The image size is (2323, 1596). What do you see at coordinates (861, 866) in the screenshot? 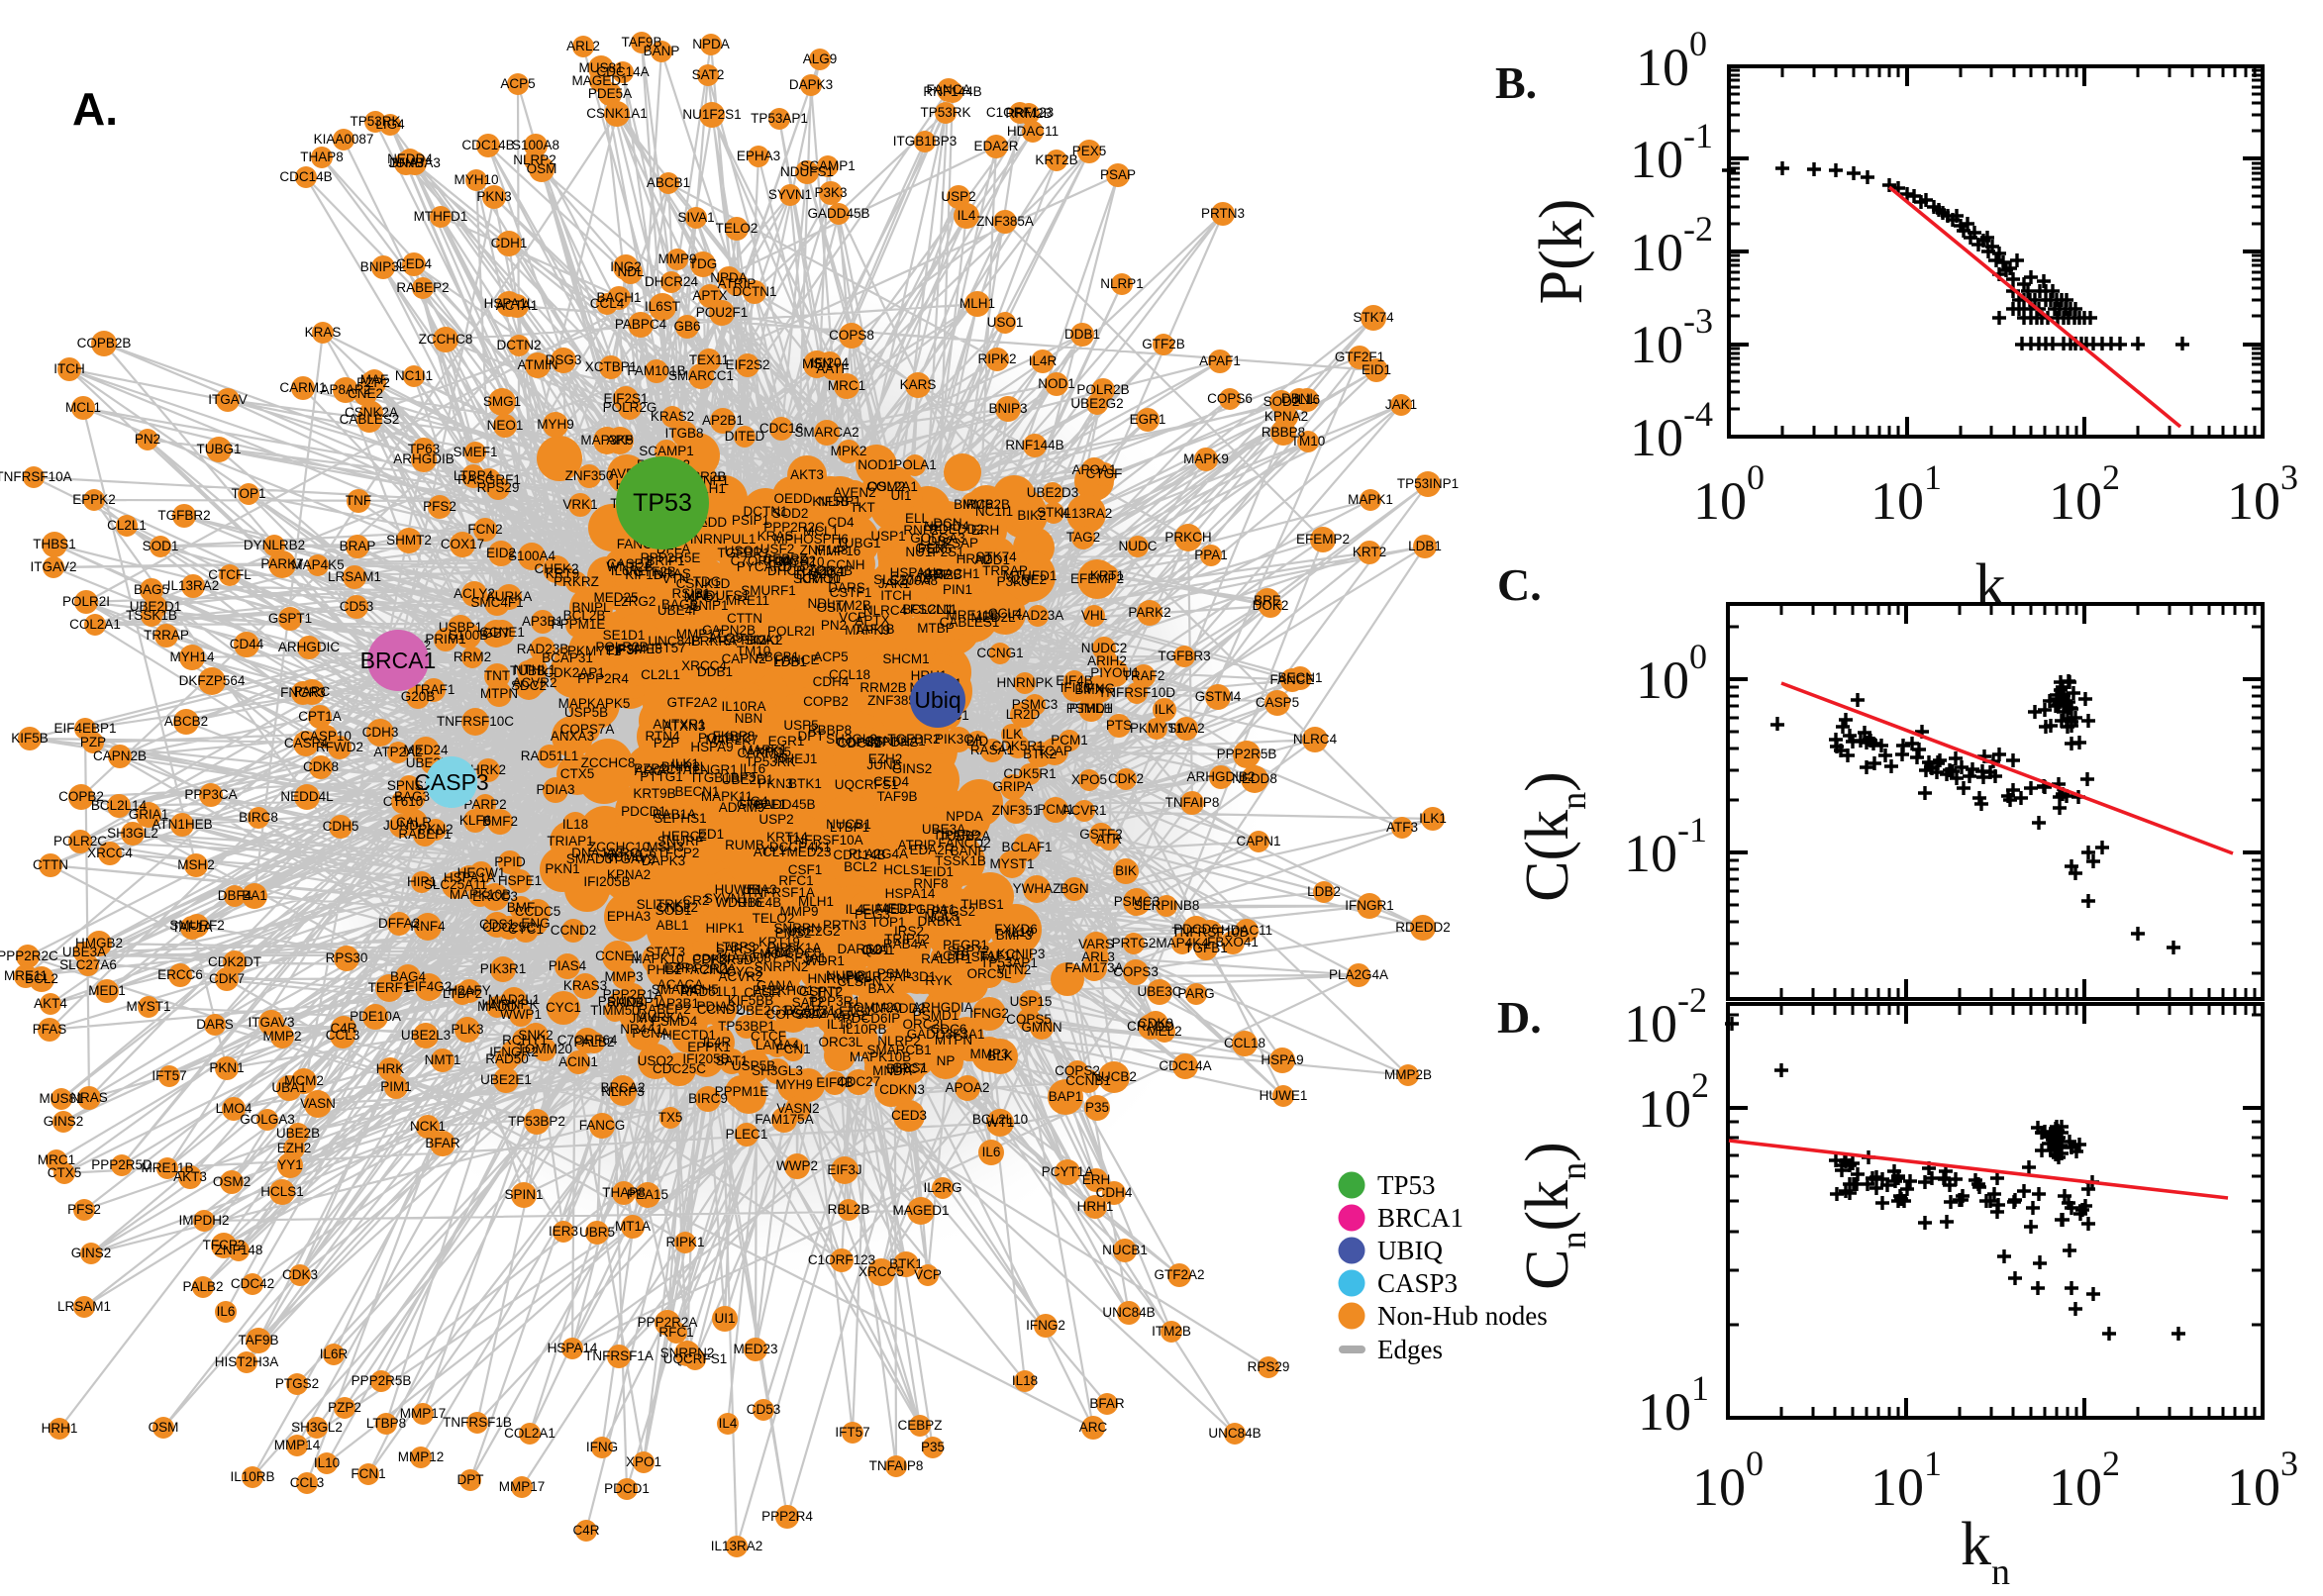
I see `svg-text: BCL2` at bounding box center [861, 866].